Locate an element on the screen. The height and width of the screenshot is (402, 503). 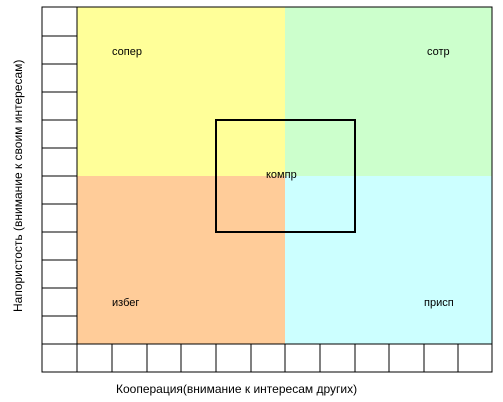
label-accommodating: присп is located at coordinates (439, 303).